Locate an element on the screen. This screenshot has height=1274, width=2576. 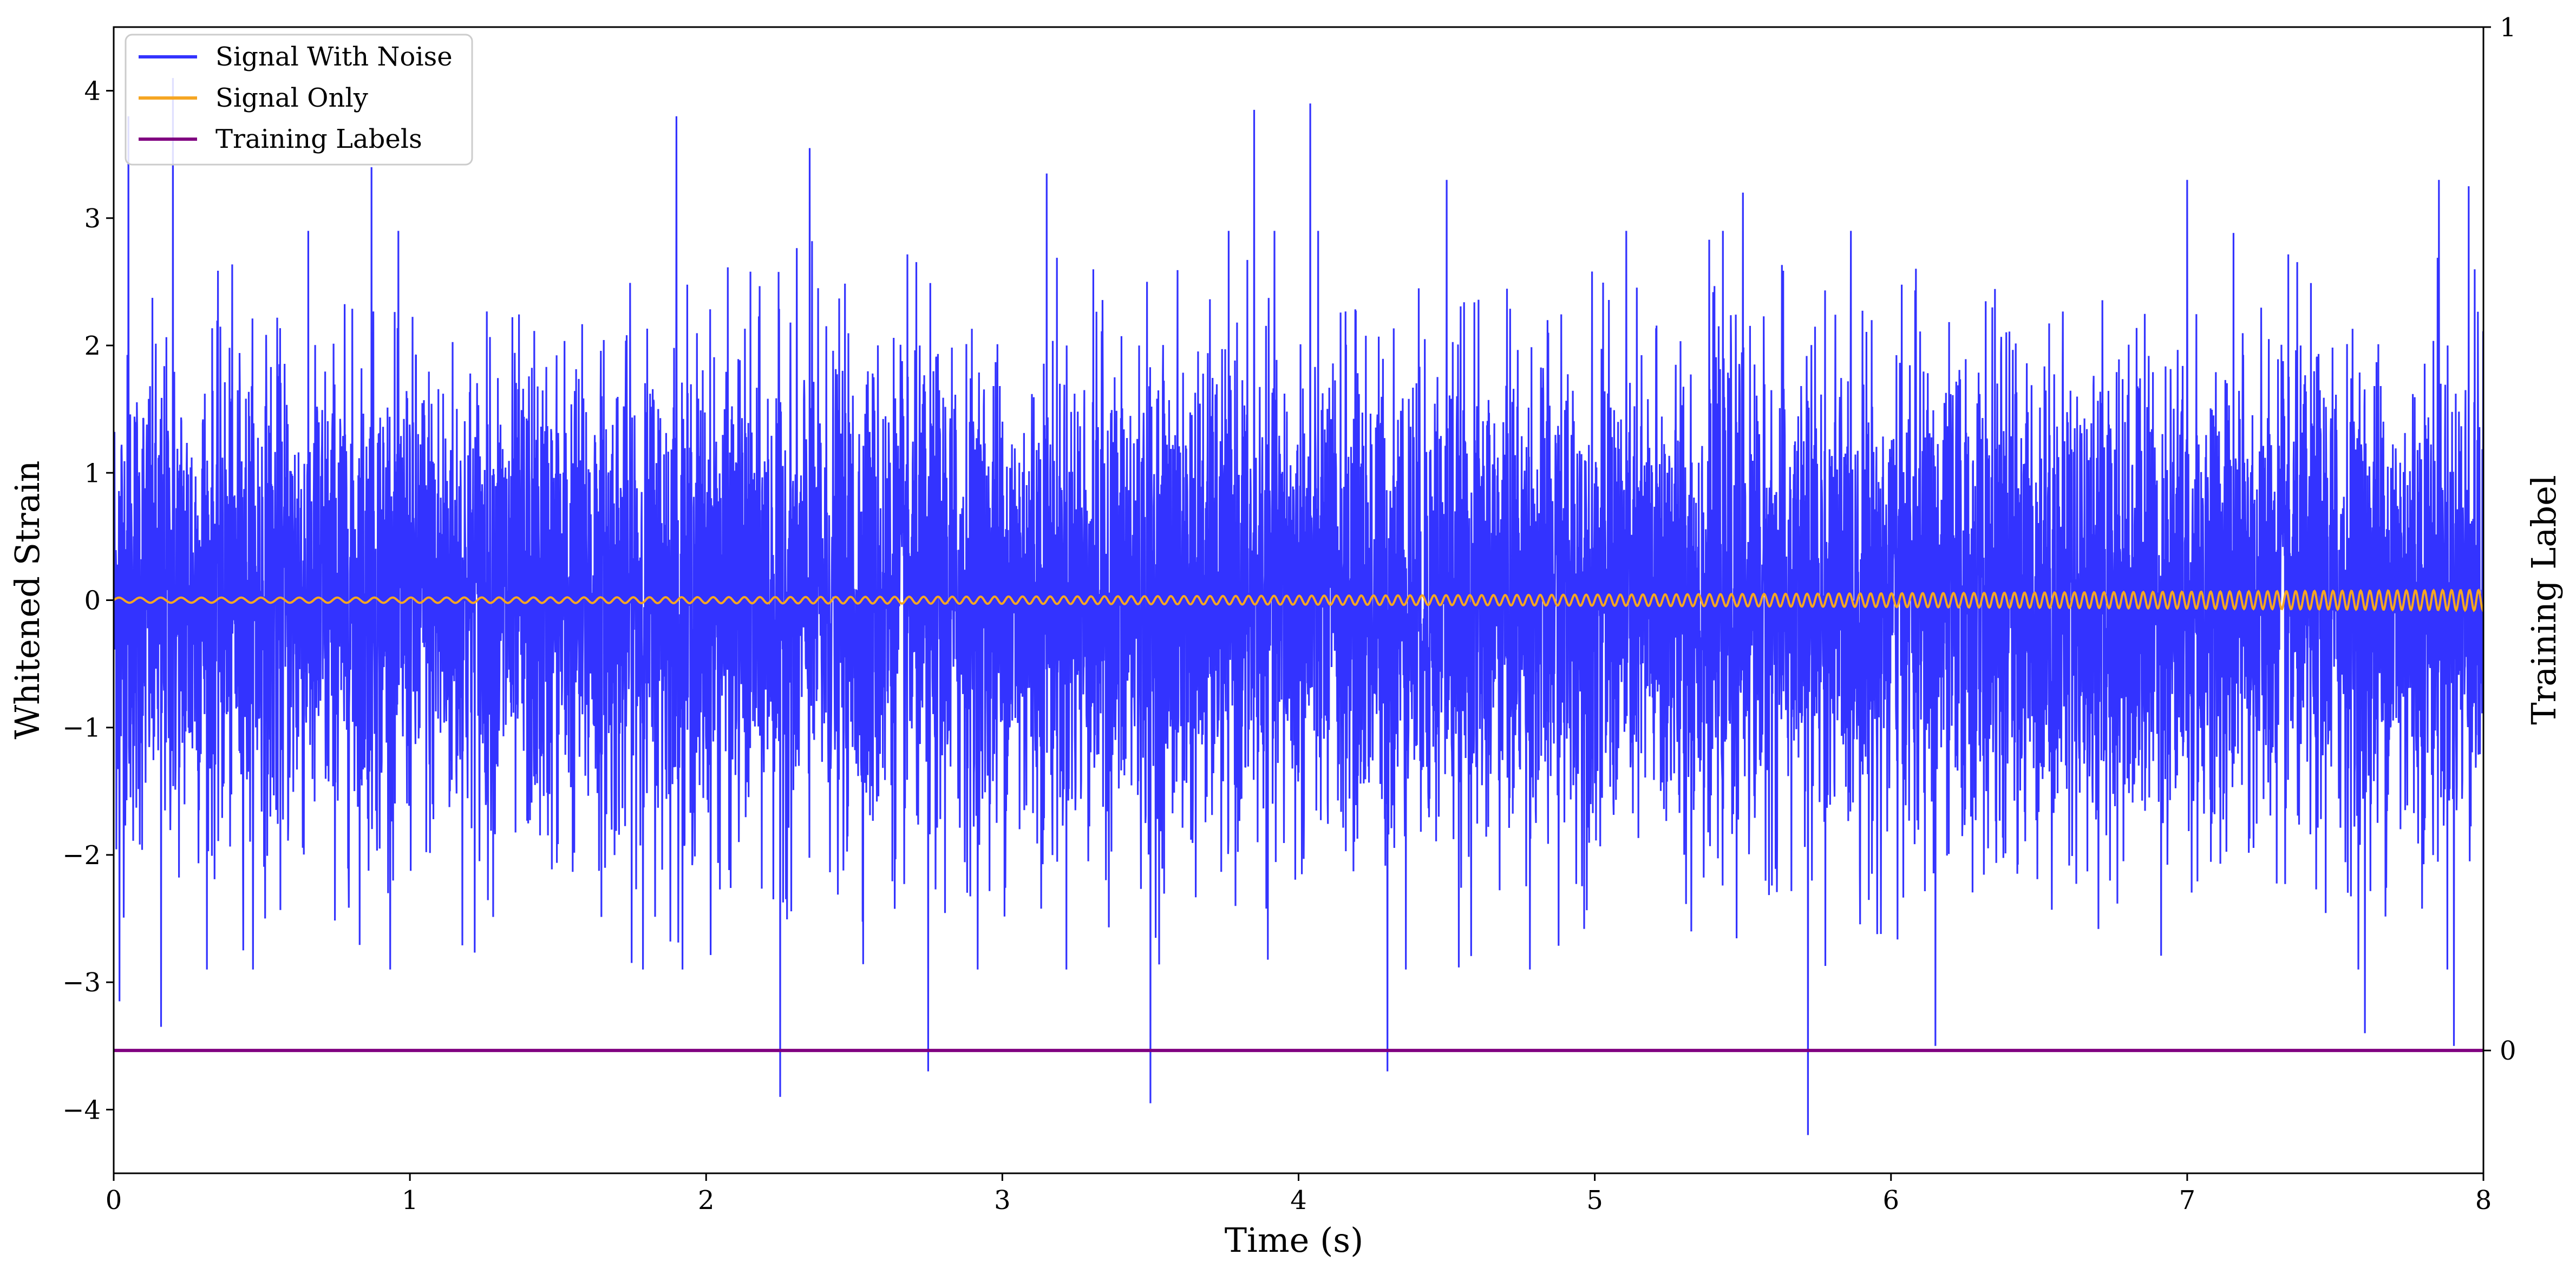
y-axis-label: Whitened Strain is located at coordinates (28, 600).